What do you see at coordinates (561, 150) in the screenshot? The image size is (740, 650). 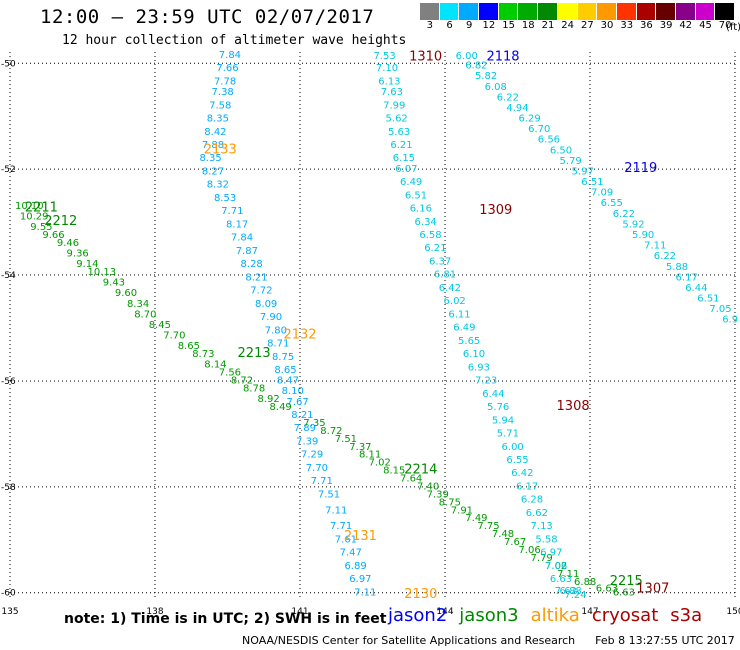 I see `wave-height-value: 6.50` at bounding box center [561, 150].